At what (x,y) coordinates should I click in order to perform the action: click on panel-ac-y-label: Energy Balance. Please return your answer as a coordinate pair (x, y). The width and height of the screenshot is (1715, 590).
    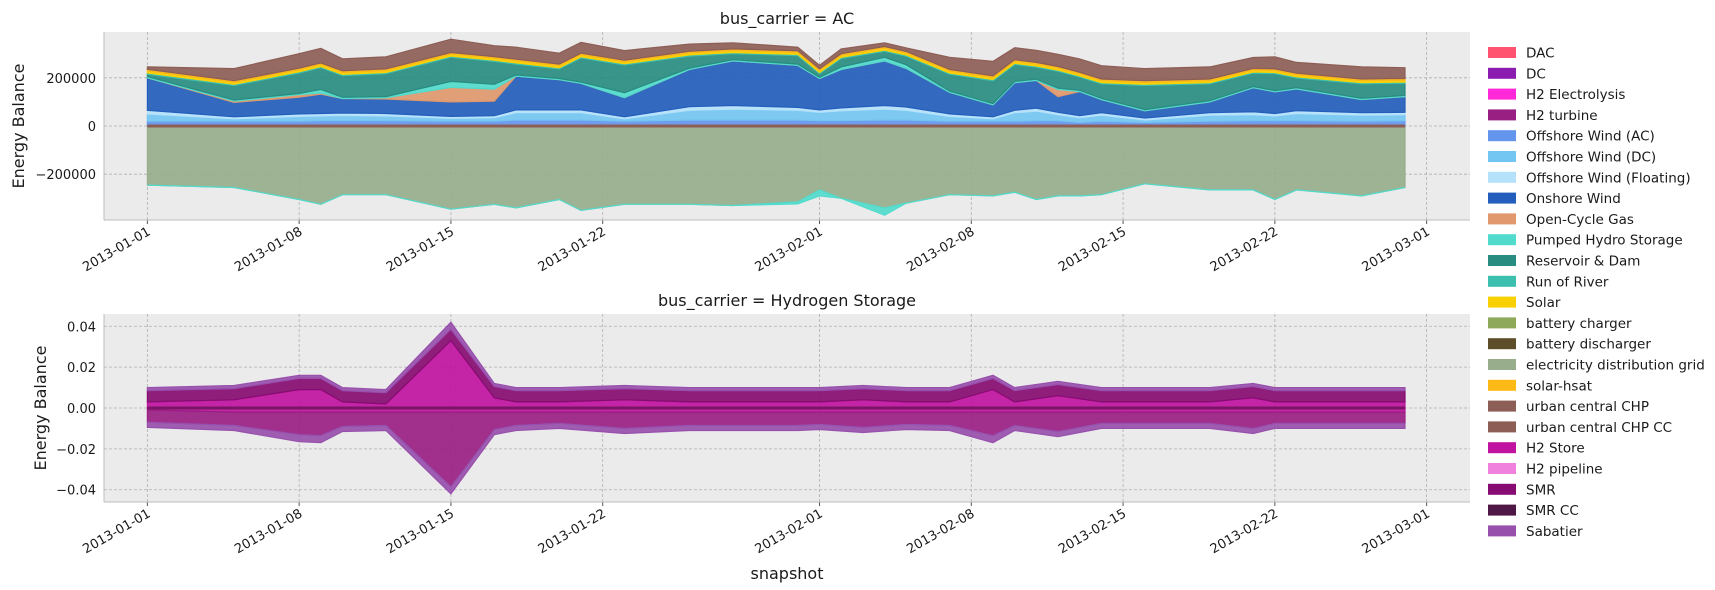
    Looking at the image, I should click on (18, 126).